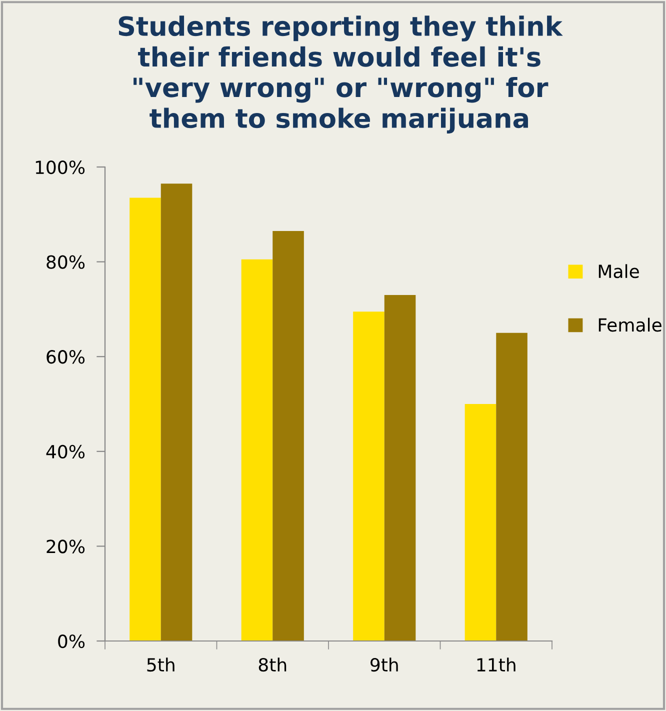 This screenshot has width=666, height=711. I want to click on legend-label: Female, so click(630, 325).